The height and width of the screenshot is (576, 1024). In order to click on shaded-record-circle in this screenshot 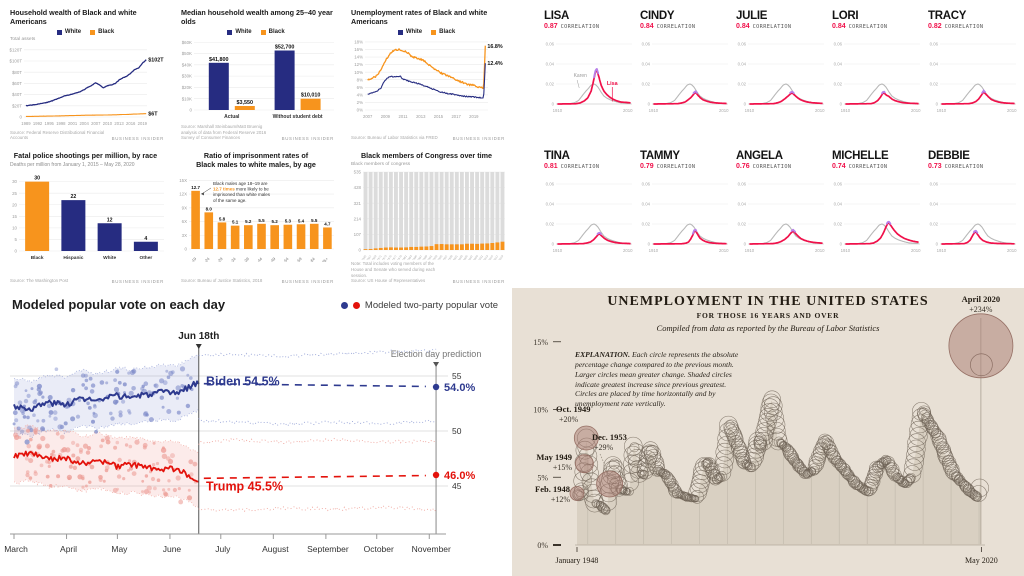, I will do `click(981, 346)`.